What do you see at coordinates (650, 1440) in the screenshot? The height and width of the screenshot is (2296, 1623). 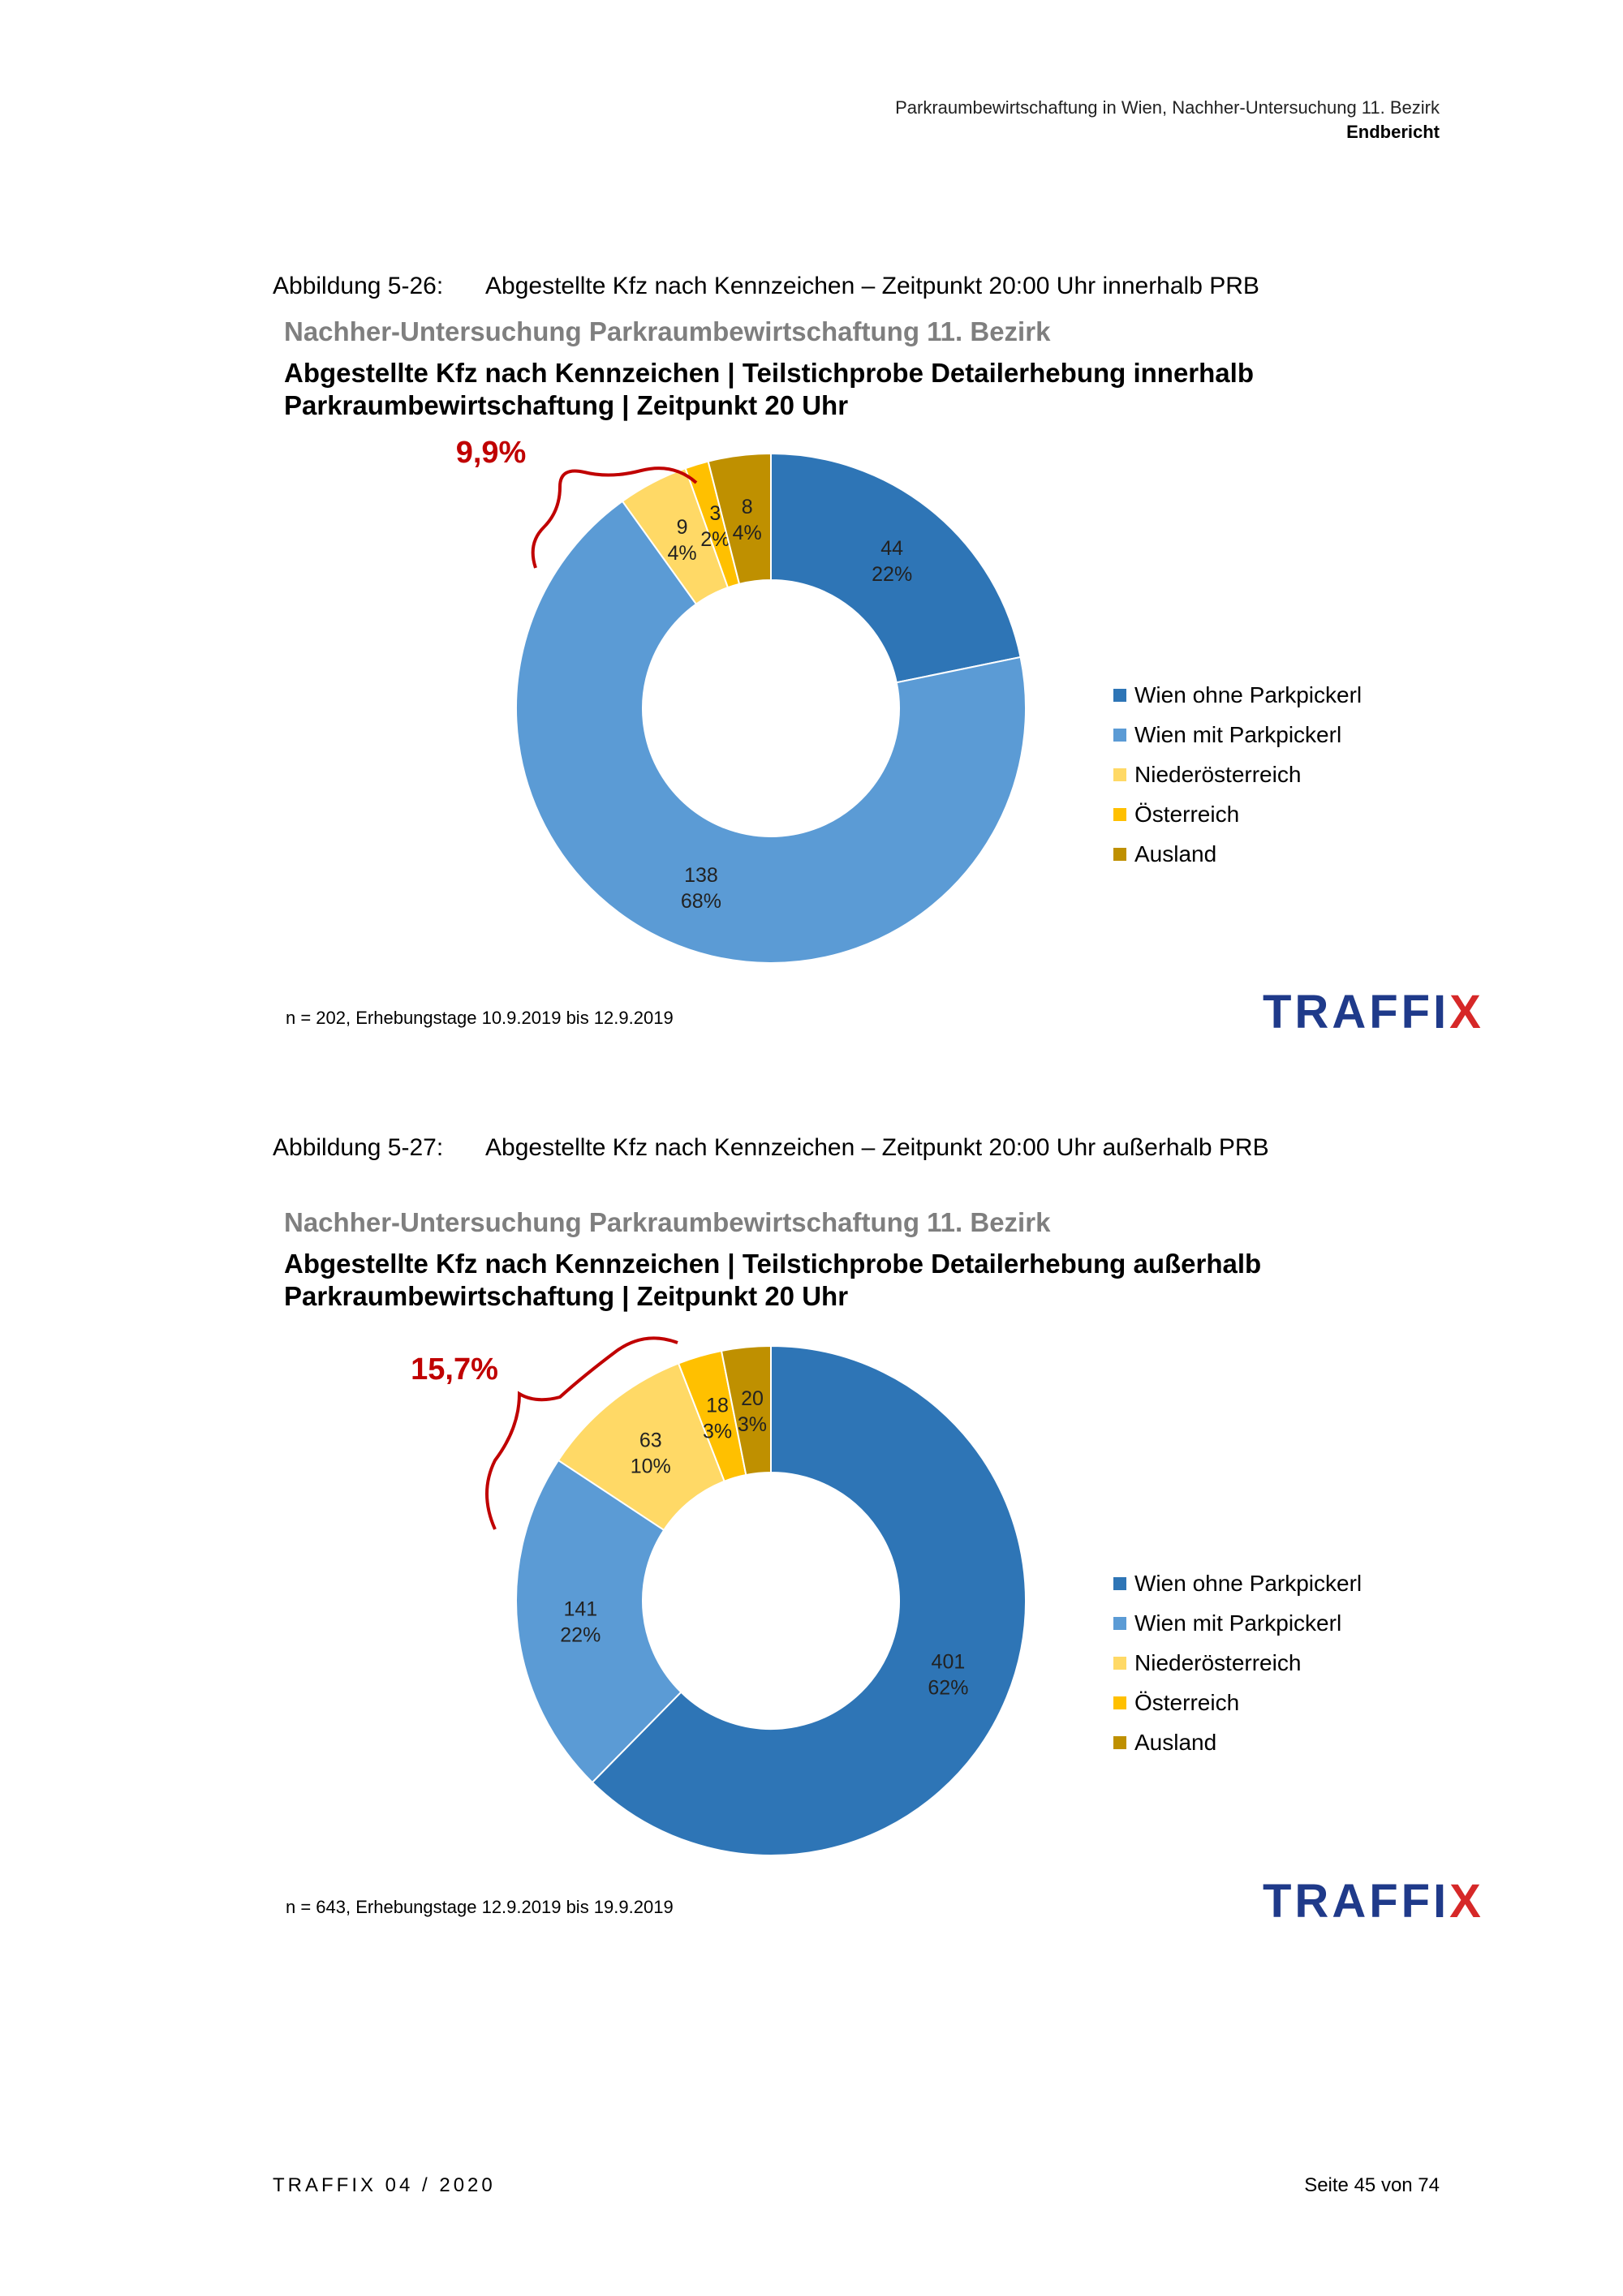 I see `data-label-value: 63` at bounding box center [650, 1440].